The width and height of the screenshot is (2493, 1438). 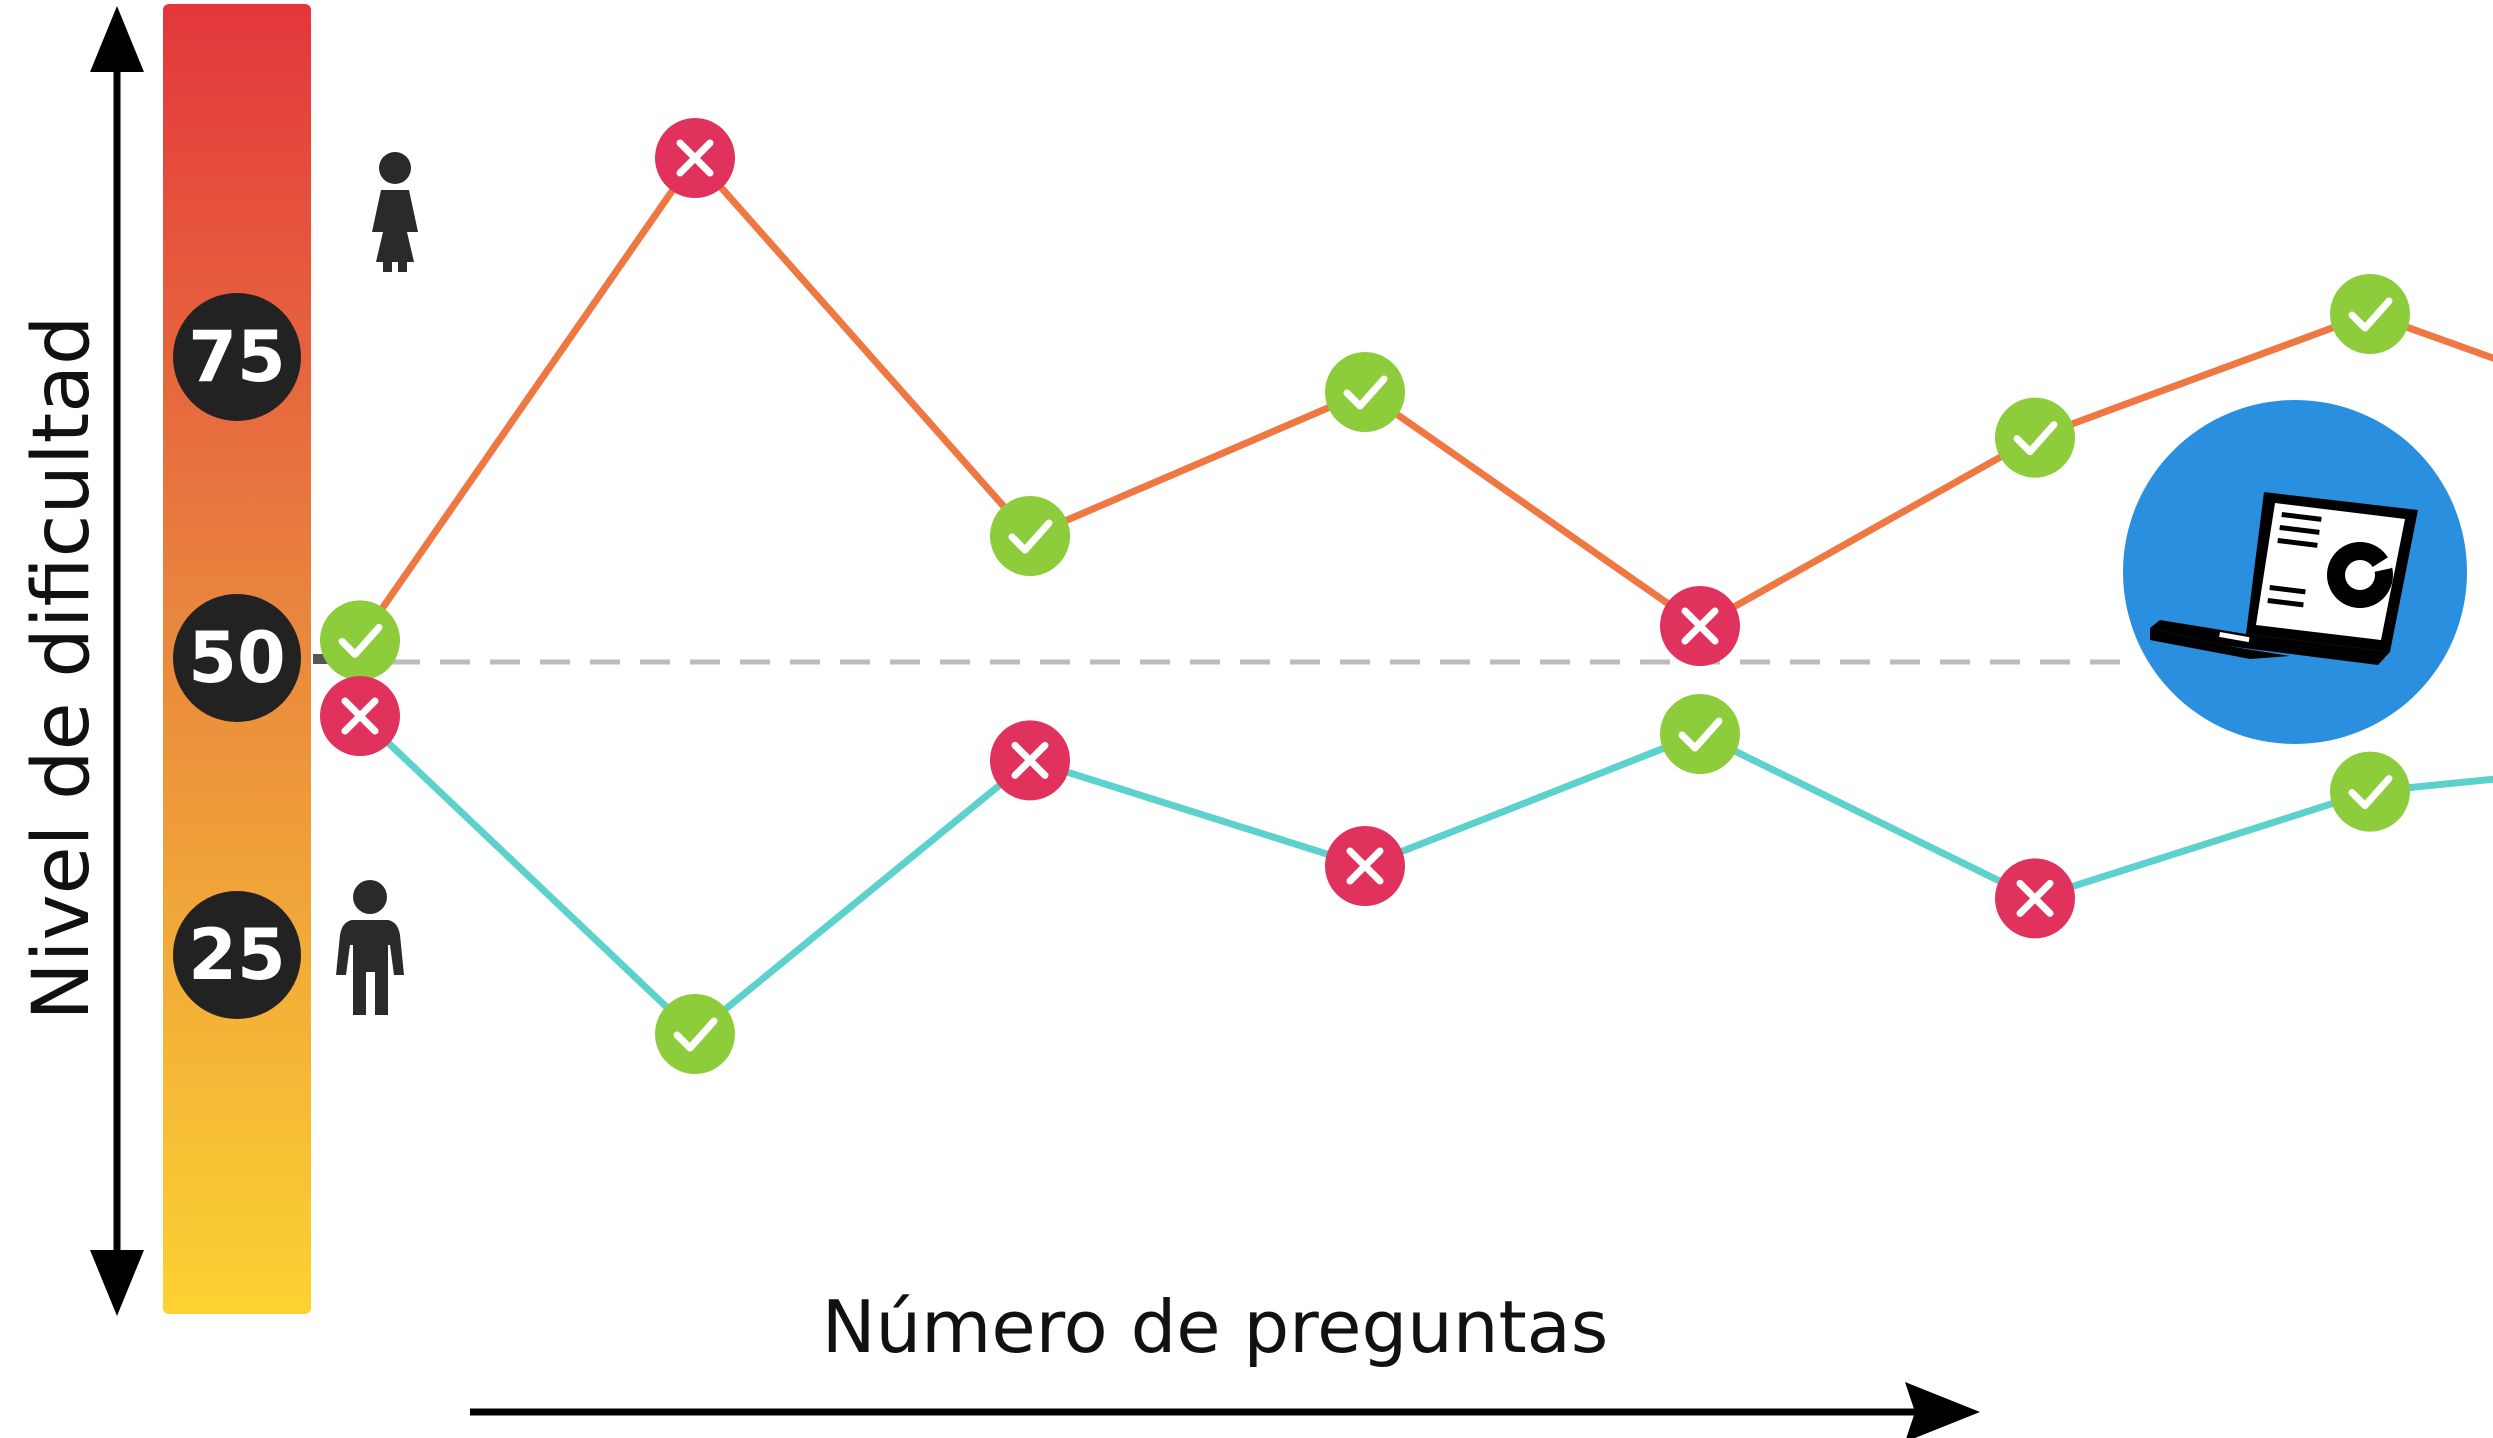 I want to click on cross-marker-s2-p3, so click(x=1030, y=760).